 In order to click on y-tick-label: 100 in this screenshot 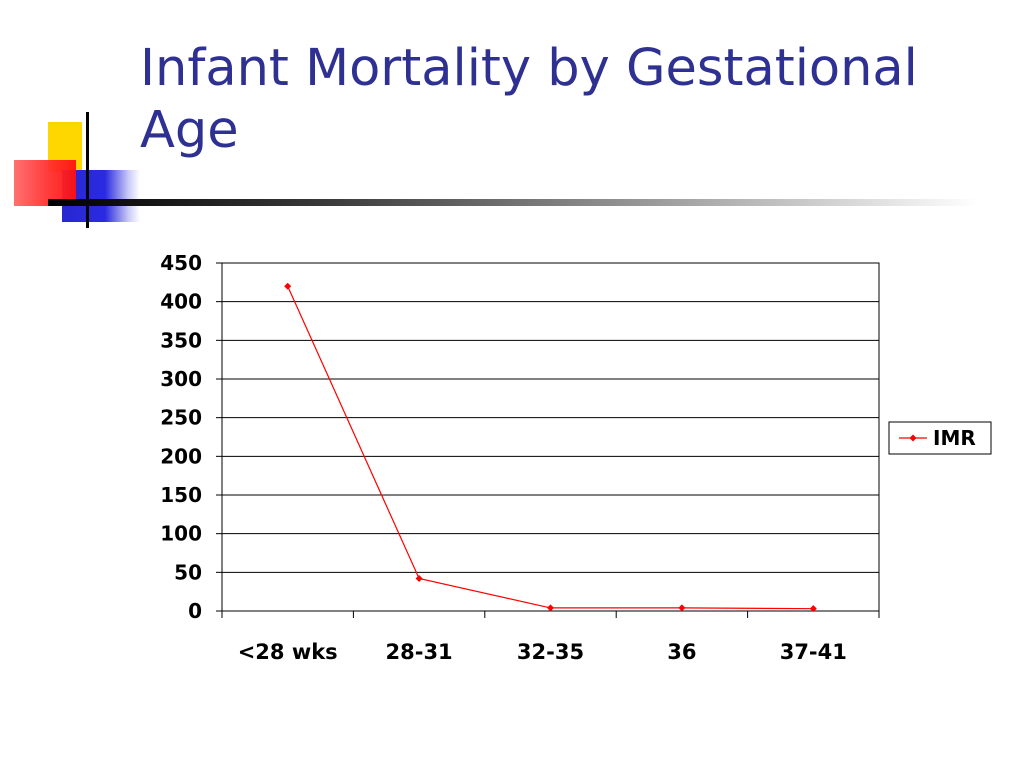, I will do `click(181, 534)`.